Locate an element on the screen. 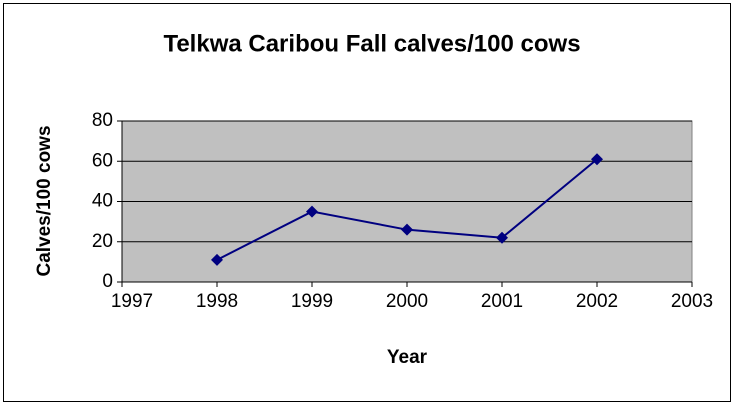 This screenshot has width=735, height=407. x-tick-label: 2000 is located at coordinates (407, 301).